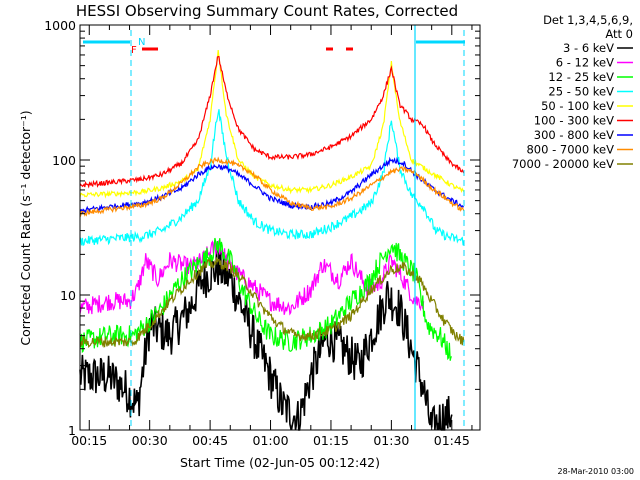 The image size is (640, 480). What do you see at coordinates (563, 164) in the screenshot?
I see `legend-label: 7000 - 20000 keV` at bounding box center [563, 164].